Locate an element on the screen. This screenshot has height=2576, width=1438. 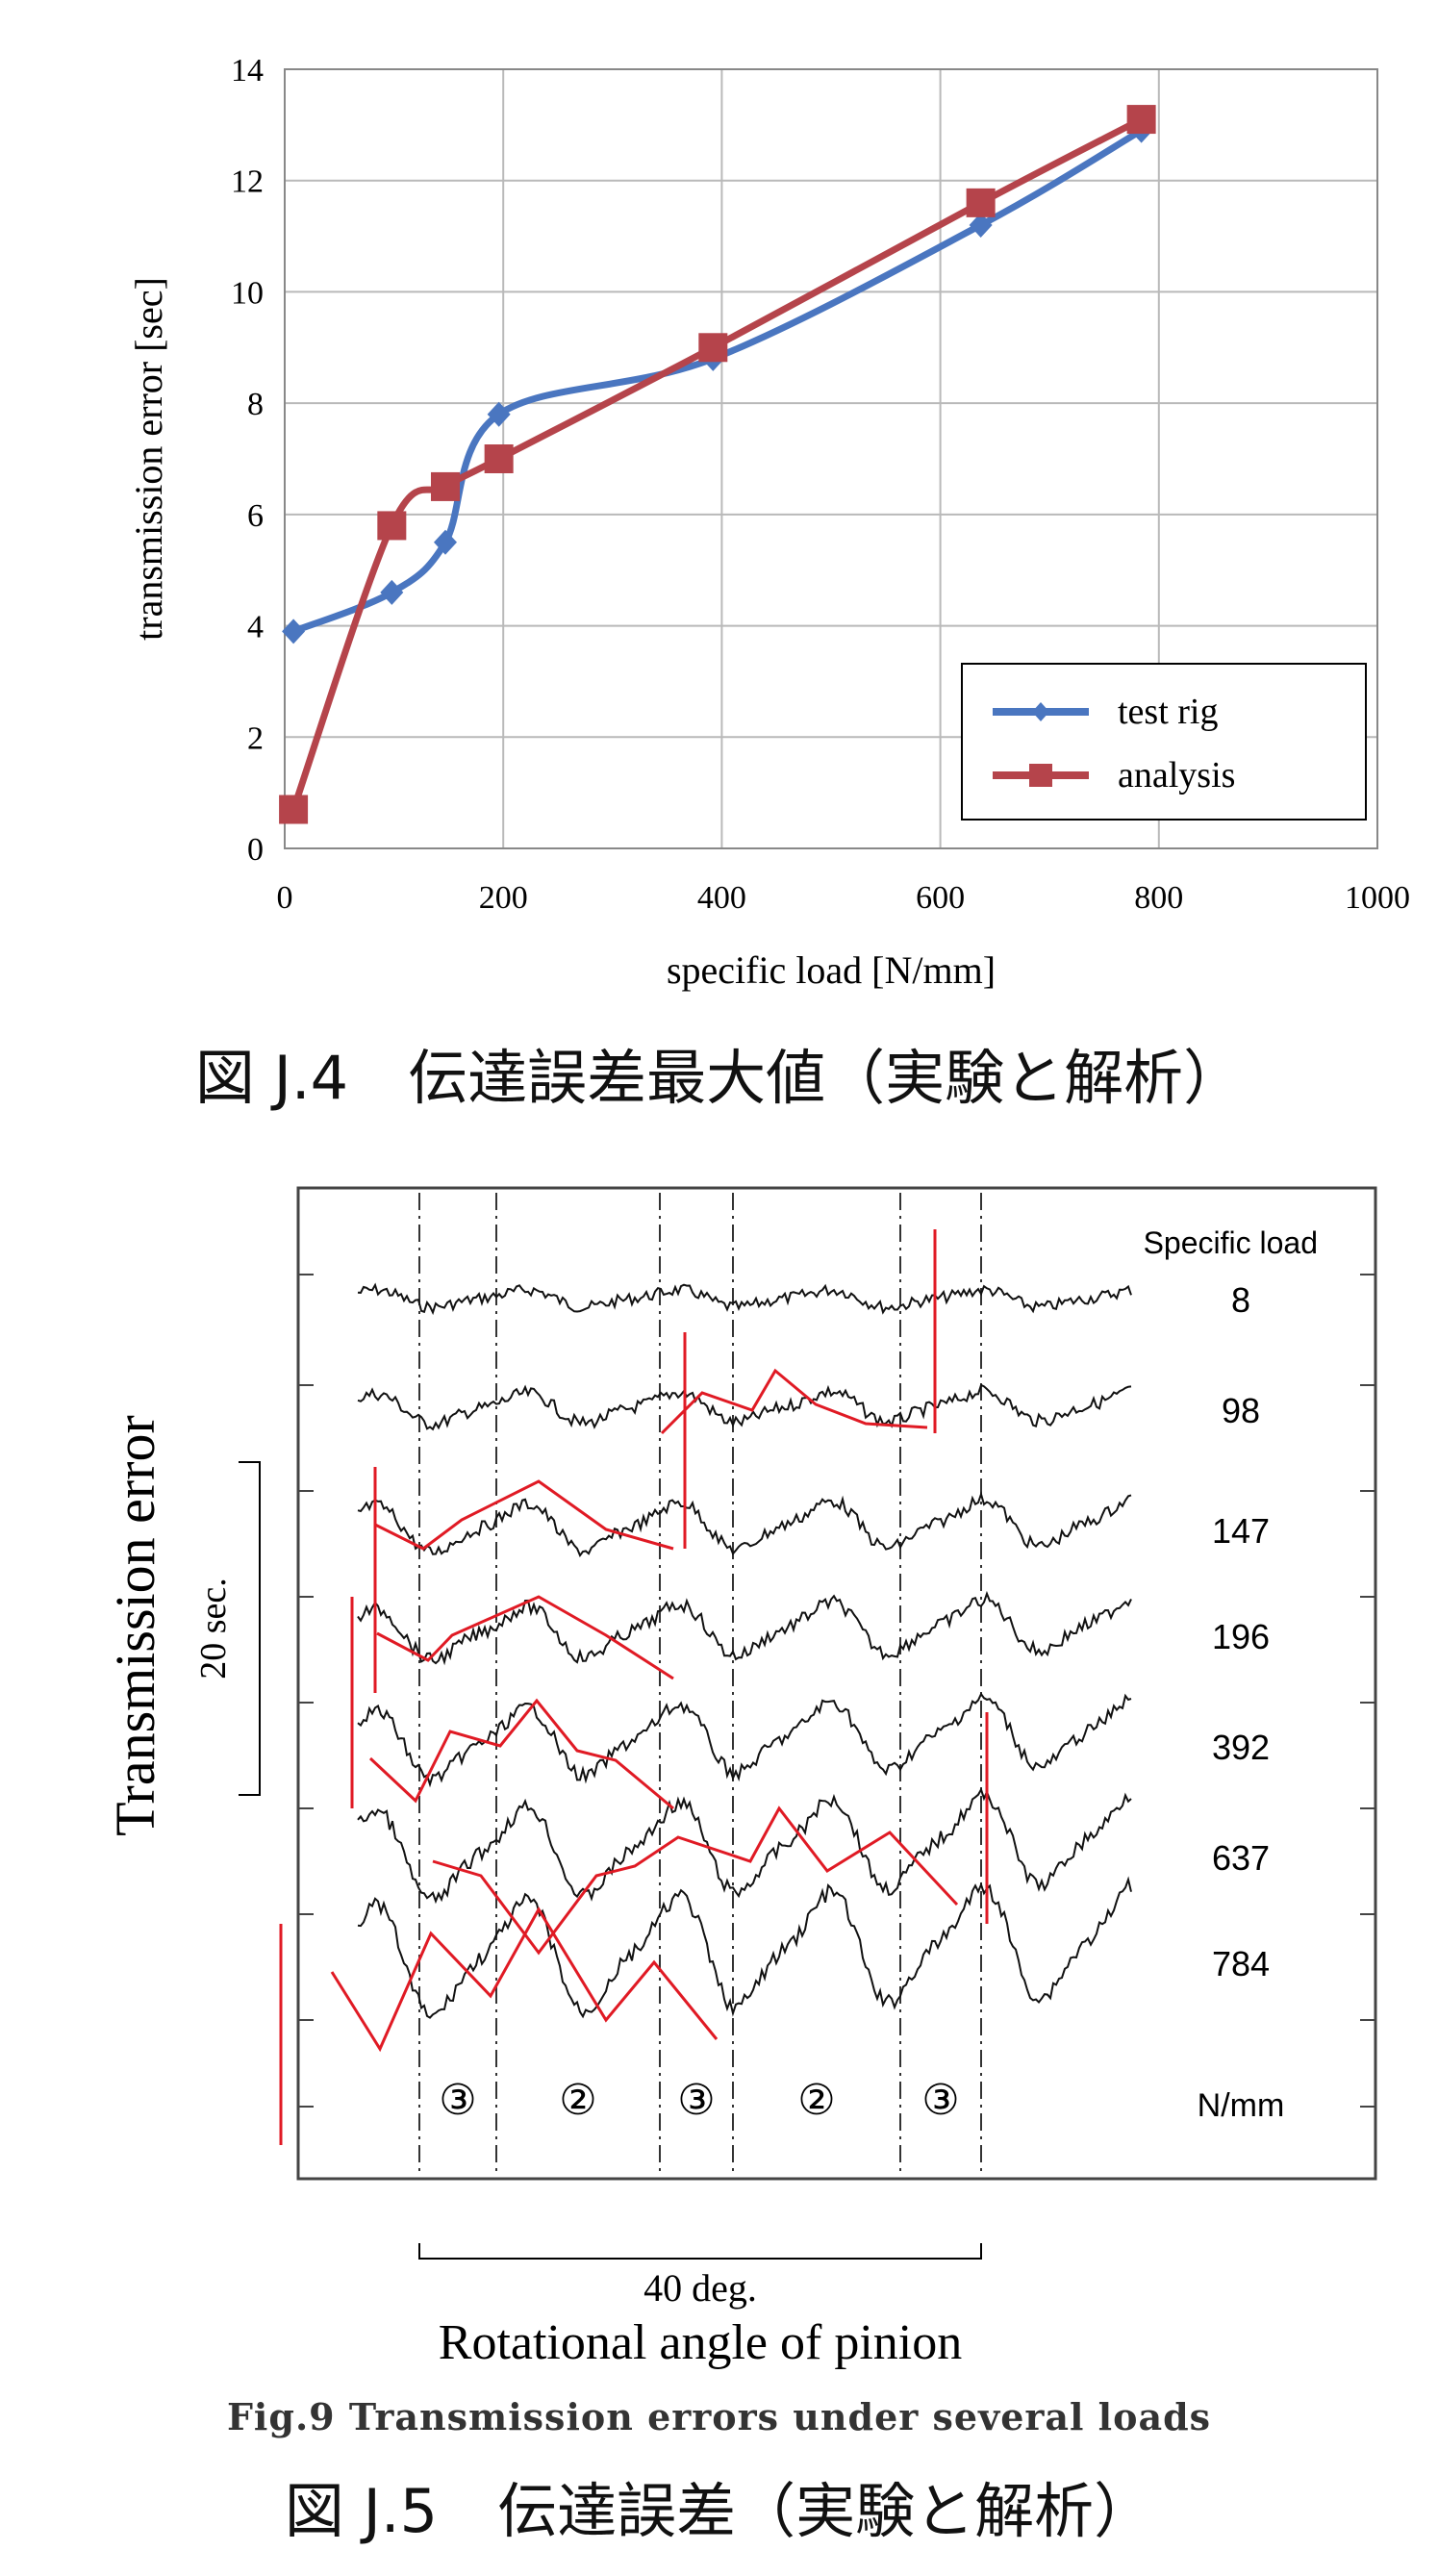
load-label: 784 is located at coordinates (1241, 1964).